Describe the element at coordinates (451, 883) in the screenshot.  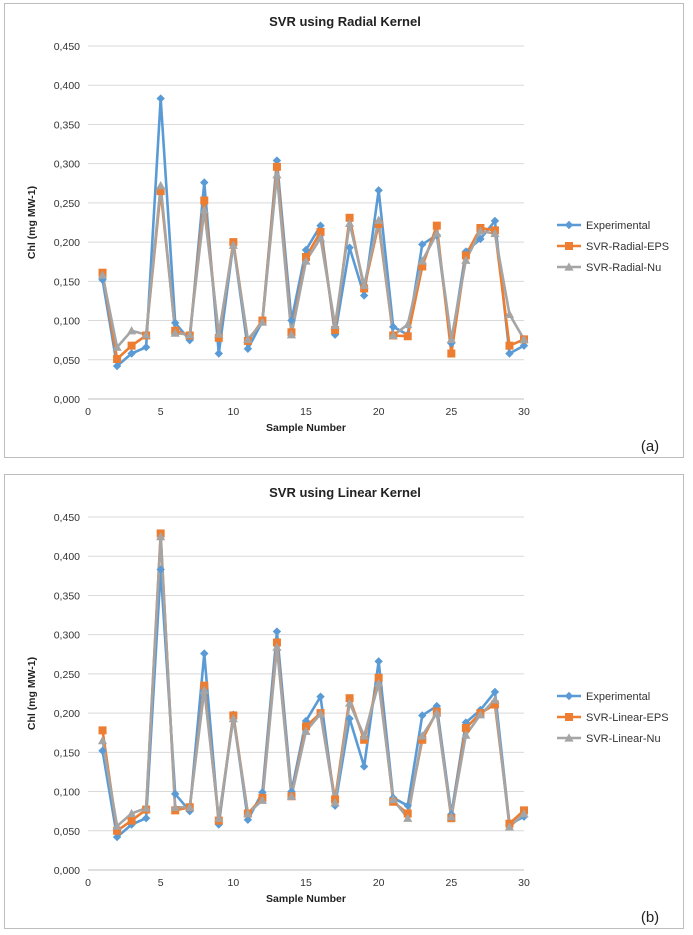
I see `x-tick-label: 25` at that location.